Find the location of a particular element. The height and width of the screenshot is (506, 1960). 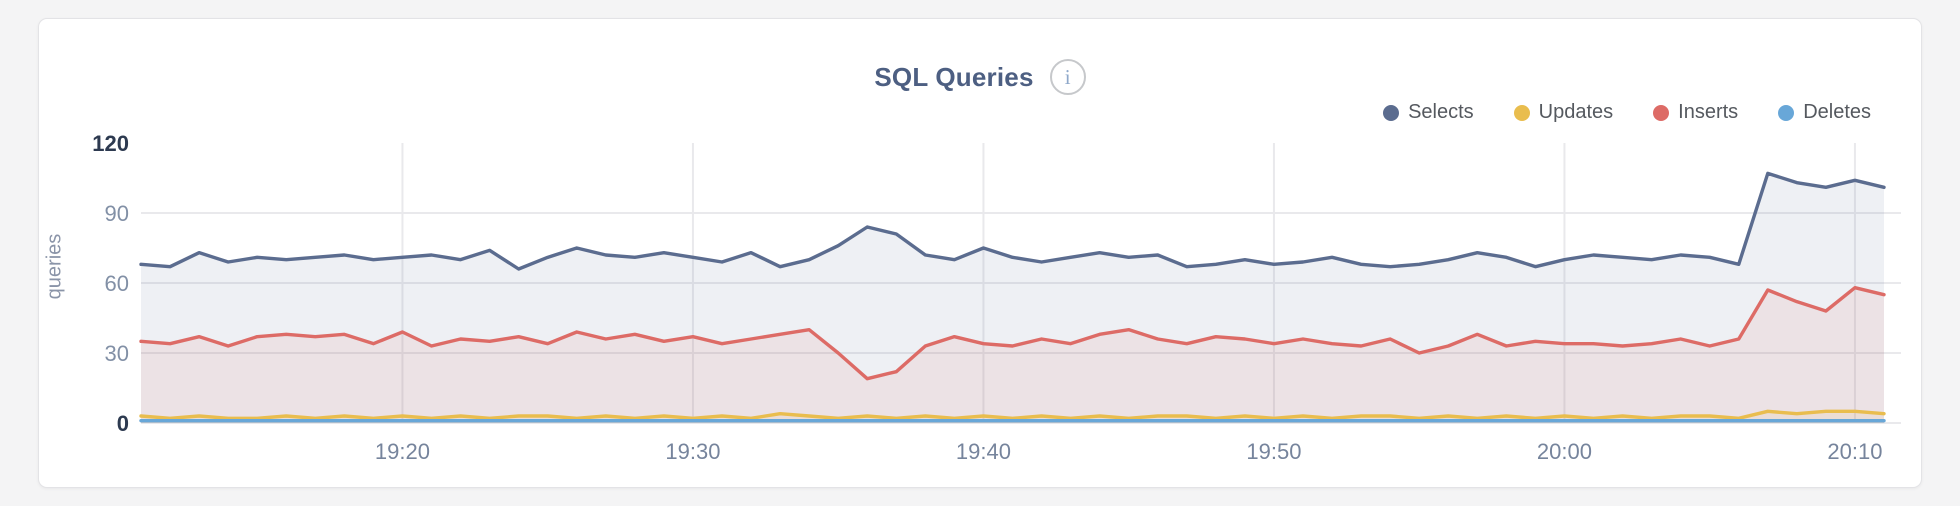

x-tick-label: 19:20 is located at coordinates (402, 451).